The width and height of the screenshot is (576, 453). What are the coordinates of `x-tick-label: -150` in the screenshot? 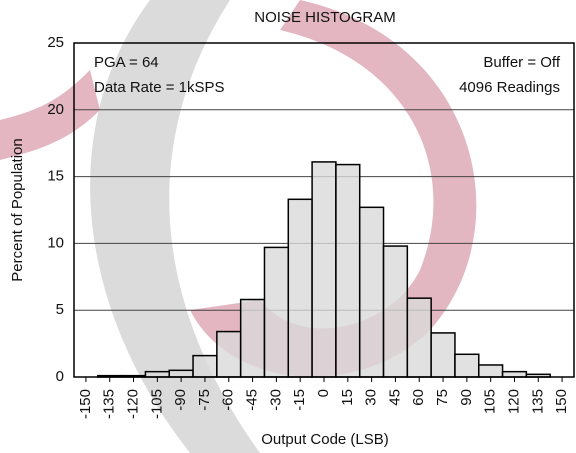 It's located at (85, 404).